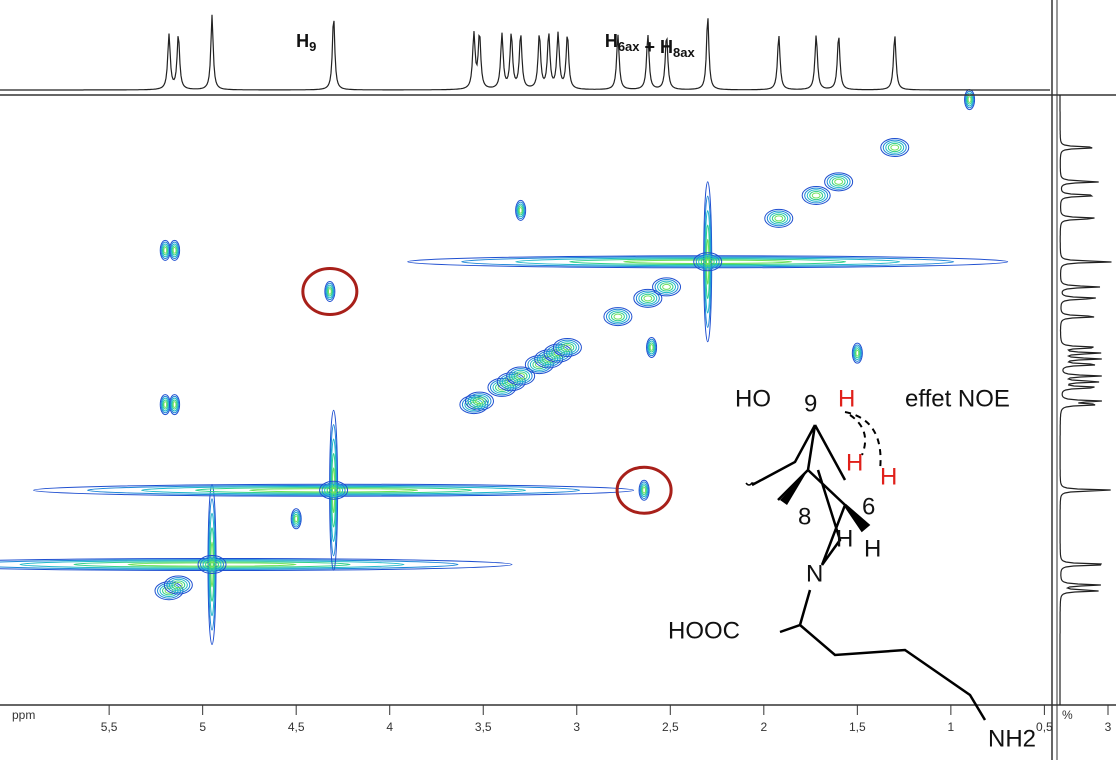  What do you see at coordinates (302, 41) in the screenshot?
I see `annotation-text: H` at bounding box center [302, 41].